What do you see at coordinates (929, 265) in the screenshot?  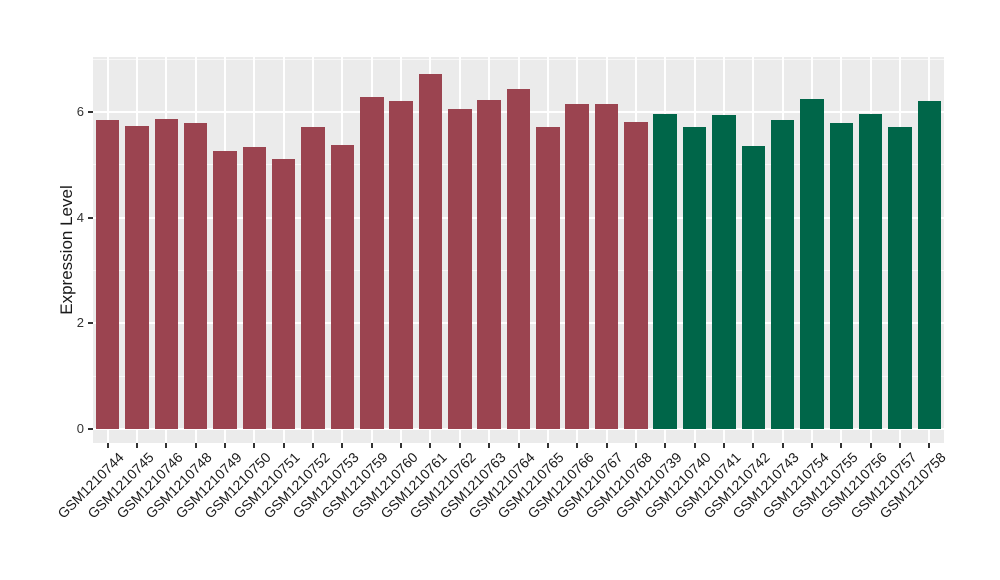 I see `bar-GSM1210758` at bounding box center [929, 265].